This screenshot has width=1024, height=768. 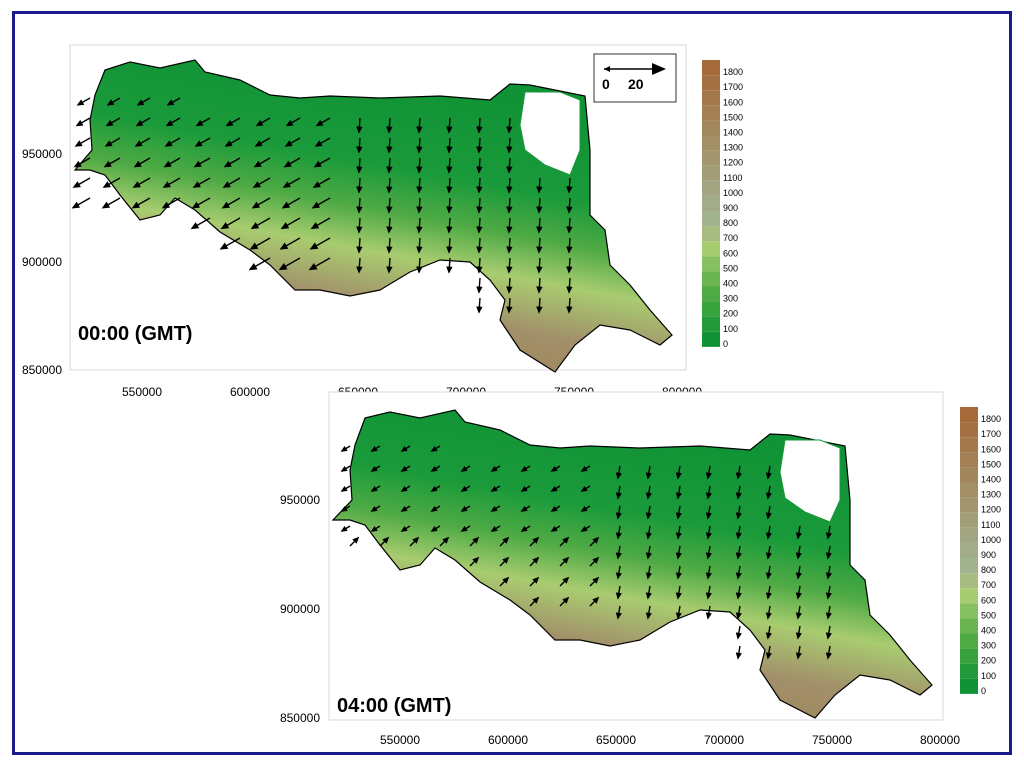 What do you see at coordinates (616, 740) in the screenshot?
I see `x-tick-label: 650000` at bounding box center [616, 740].